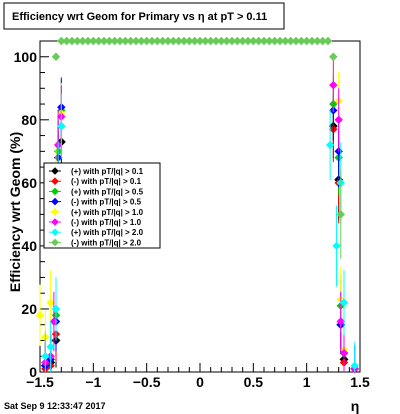  What do you see at coordinates (29, 120) in the screenshot?
I see `y-tick-label: 80` at bounding box center [29, 120].